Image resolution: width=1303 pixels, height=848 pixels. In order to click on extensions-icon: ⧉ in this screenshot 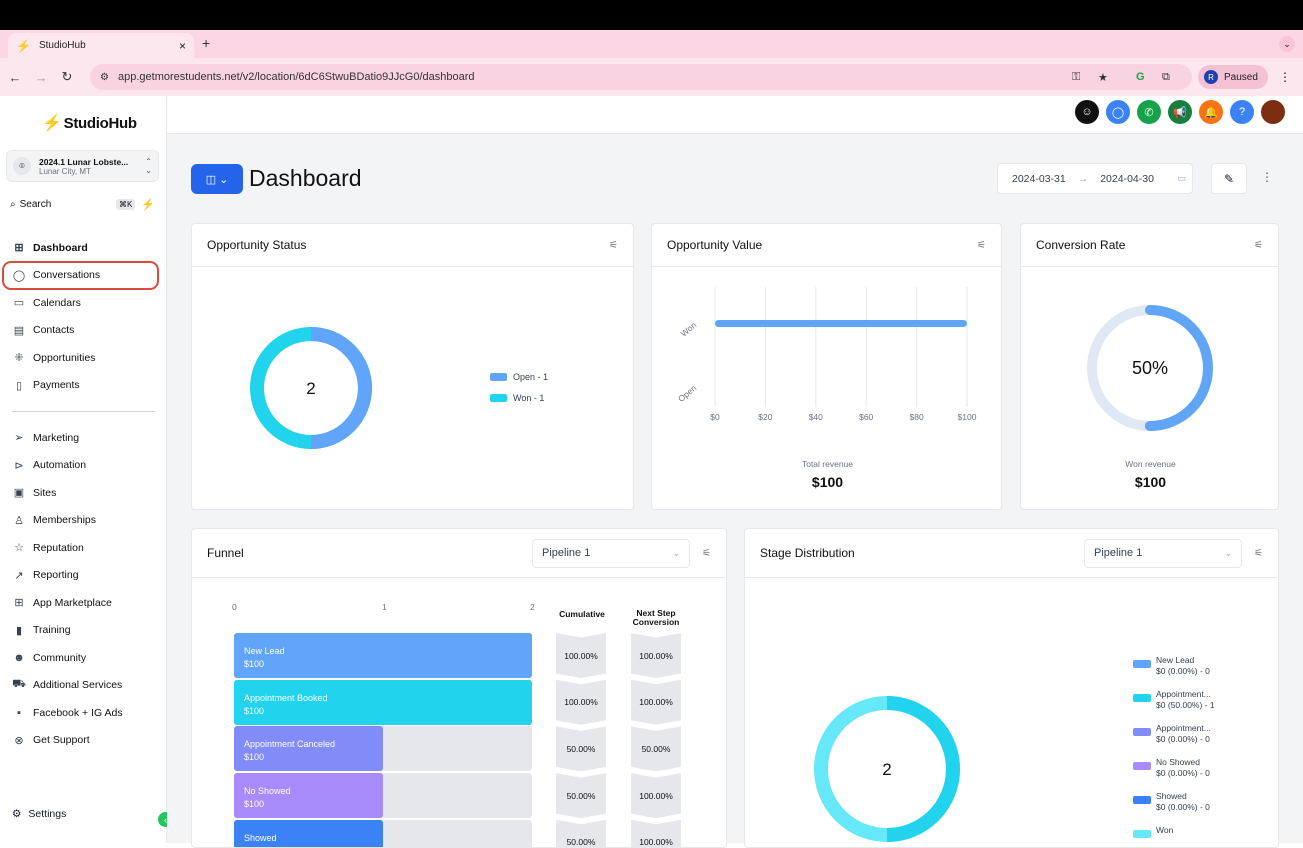, I will do `click(1166, 76)`.